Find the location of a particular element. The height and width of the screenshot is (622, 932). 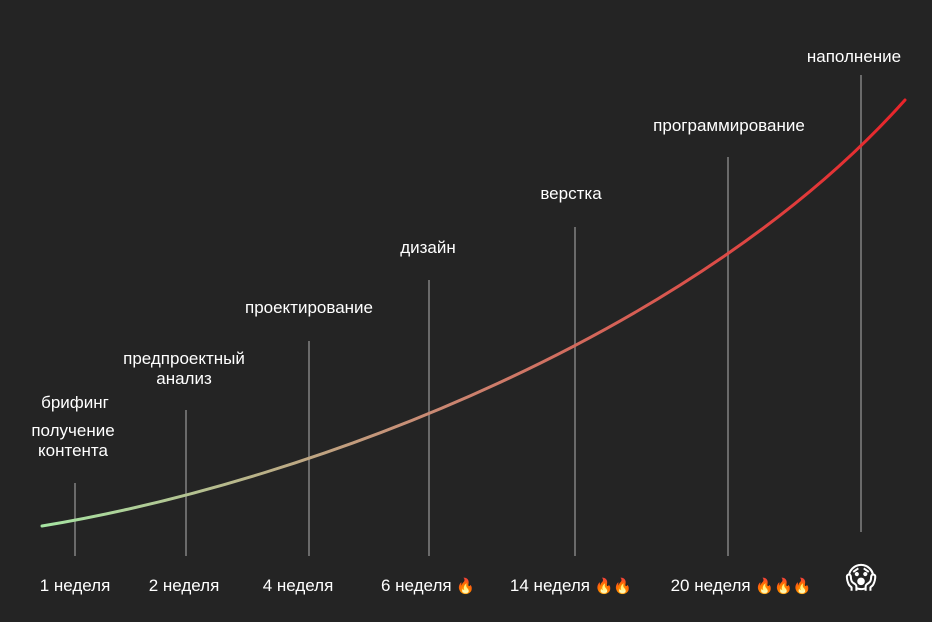

stage-label-markup: верстка is located at coordinates (571, 193).